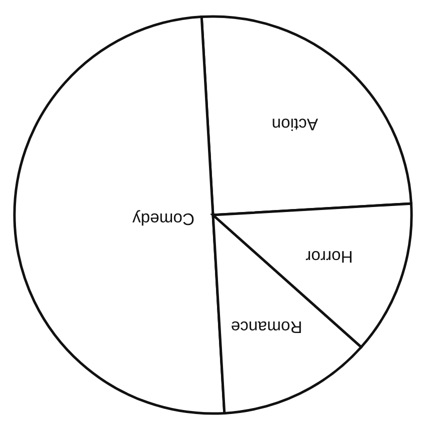 Image resolution: width=426 pixels, height=430 pixels. Describe the element at coordinates (295, 124) in the screenshot. I see `slice-label: Action` at that location.